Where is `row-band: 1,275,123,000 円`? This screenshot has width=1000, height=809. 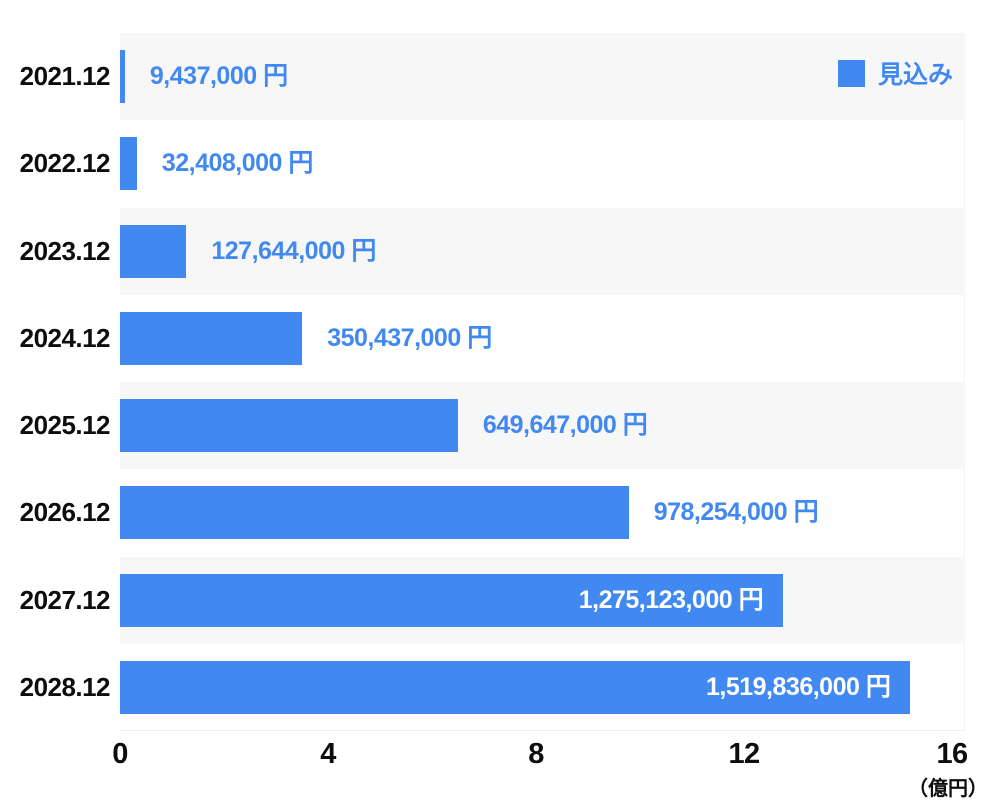
row-band: 1,275,123,000 円 is located at coordinates (542, 600).